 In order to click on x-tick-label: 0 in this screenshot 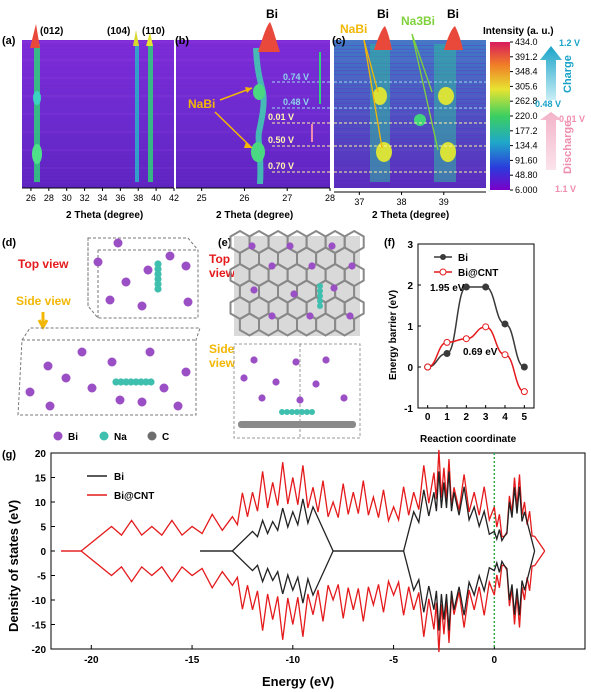, I will do `click(495, 660)`.